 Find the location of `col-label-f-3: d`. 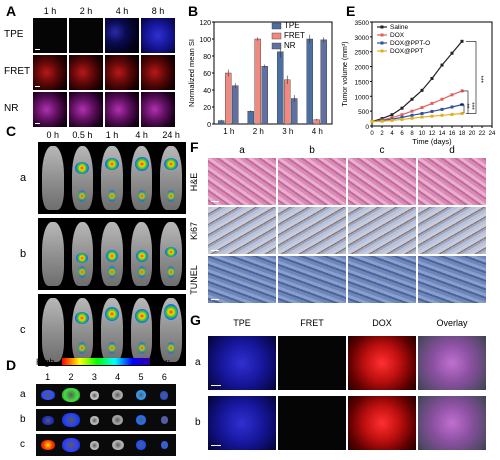

col-label-f-3: d is located at coordinates (452, 150).